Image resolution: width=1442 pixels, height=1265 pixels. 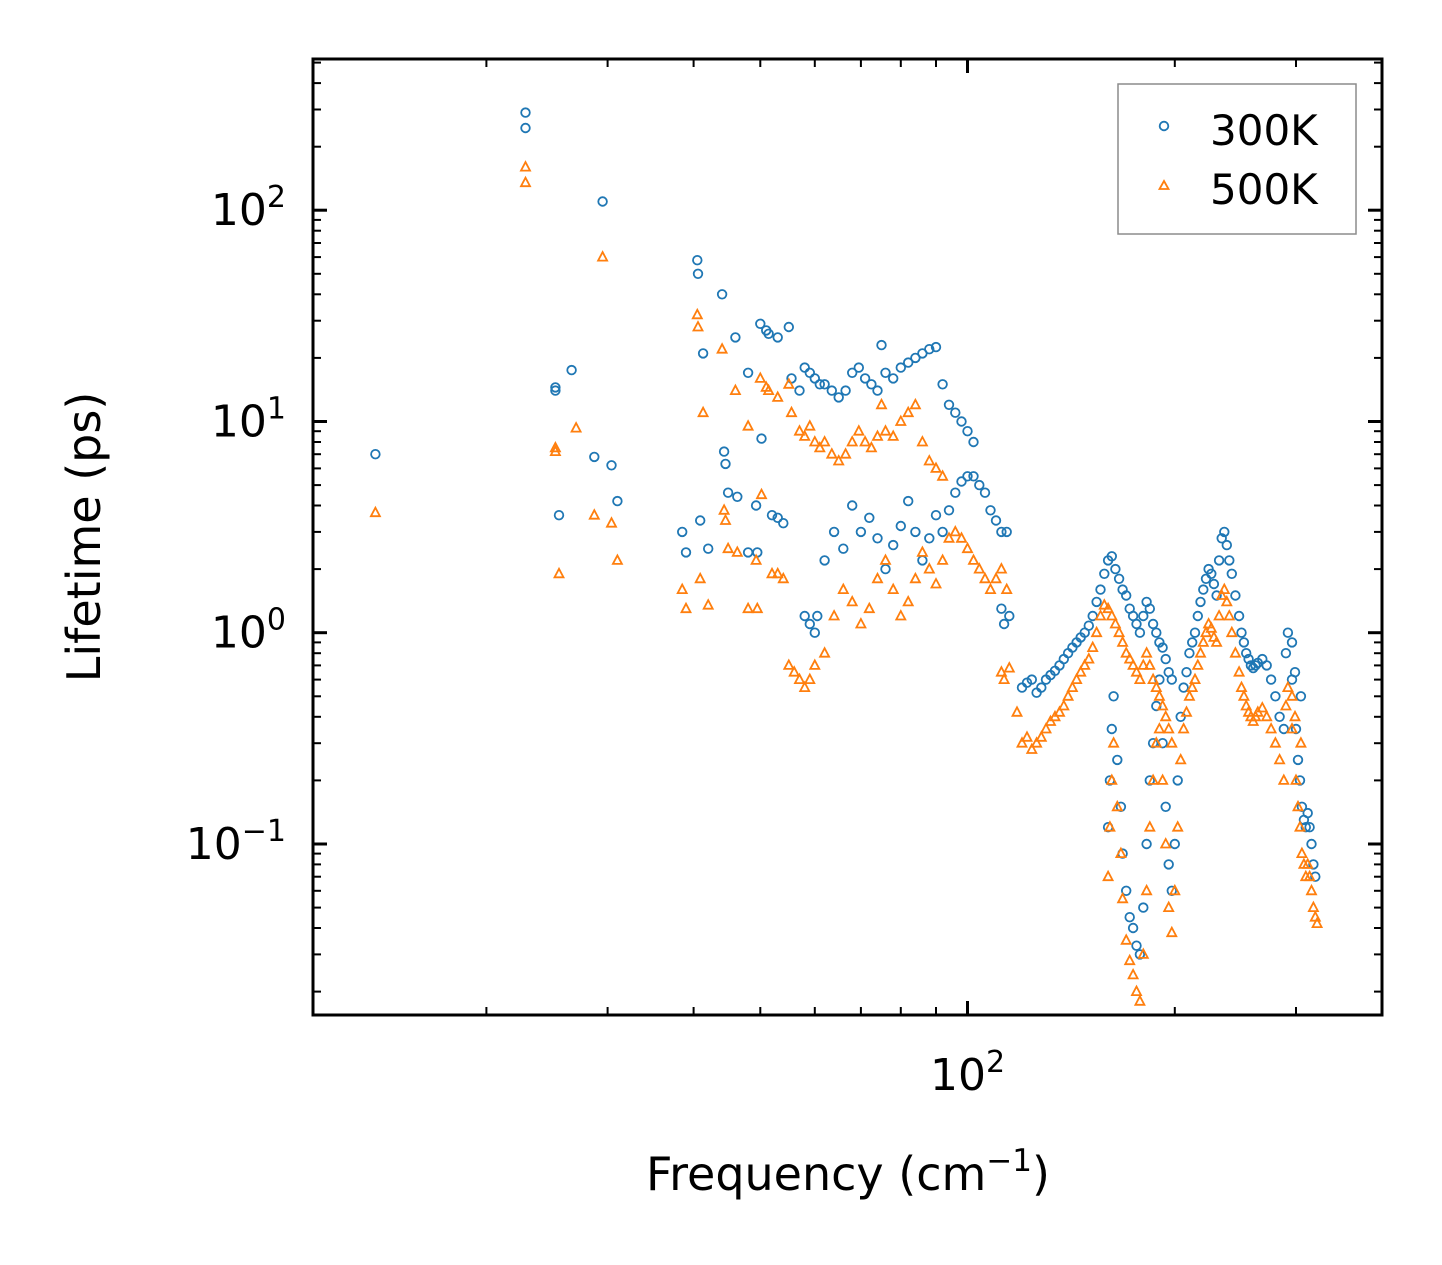 What do you see at coordinates (248, 631) in the screenshot?
I see `y-tick-label: 10⁰` at bounding box center [248, 631].